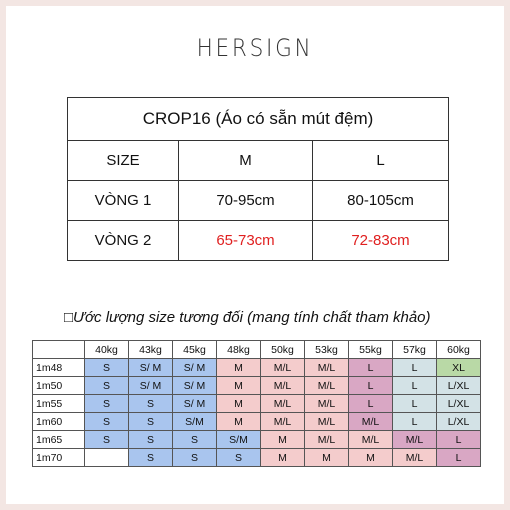 Image resolution: width=510 pixels, height=510 pixels. I want to click on table-title: CROP16 (Áo có sẵn mút đệm), so click(258, 119).